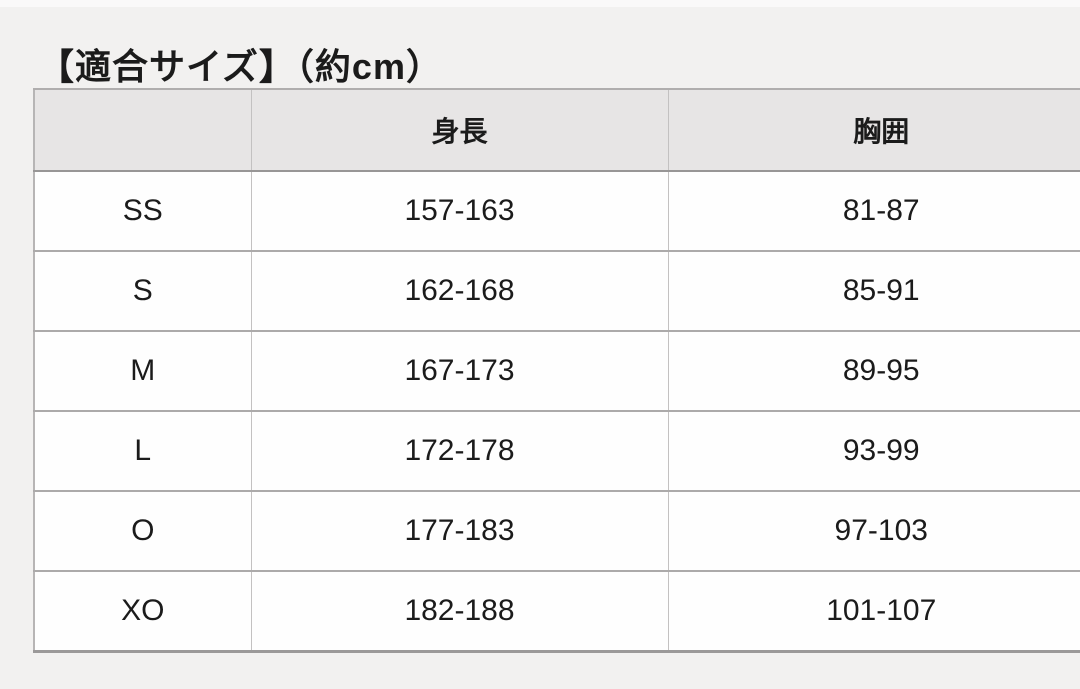  I want to click on chest-cell: 101-107, so click(873, 611).